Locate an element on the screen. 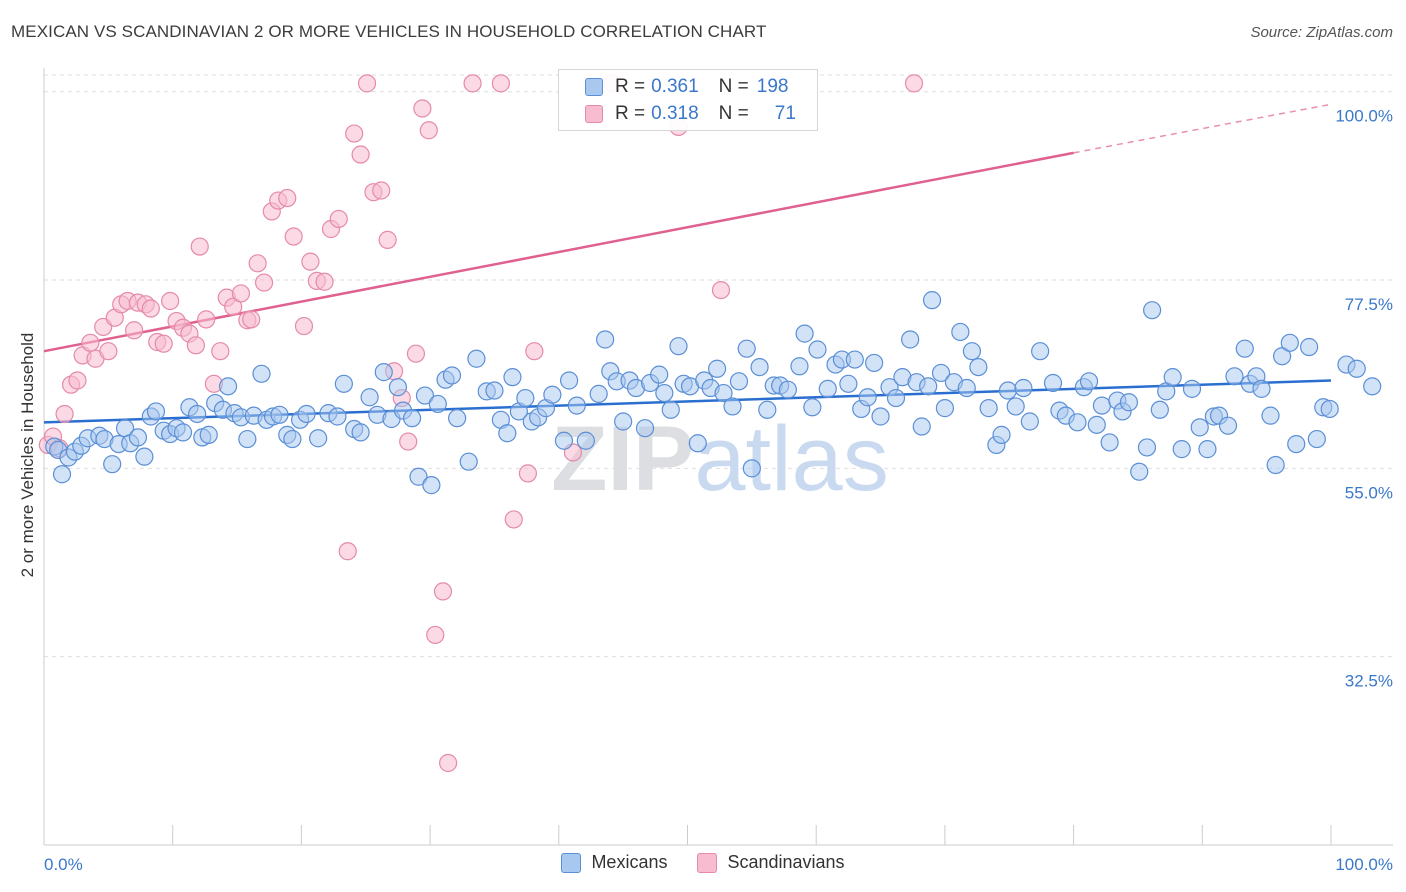 The image size is (1406, 892). source-label: Source: ZipAtlas.com is located at coordinates (1321, 32).